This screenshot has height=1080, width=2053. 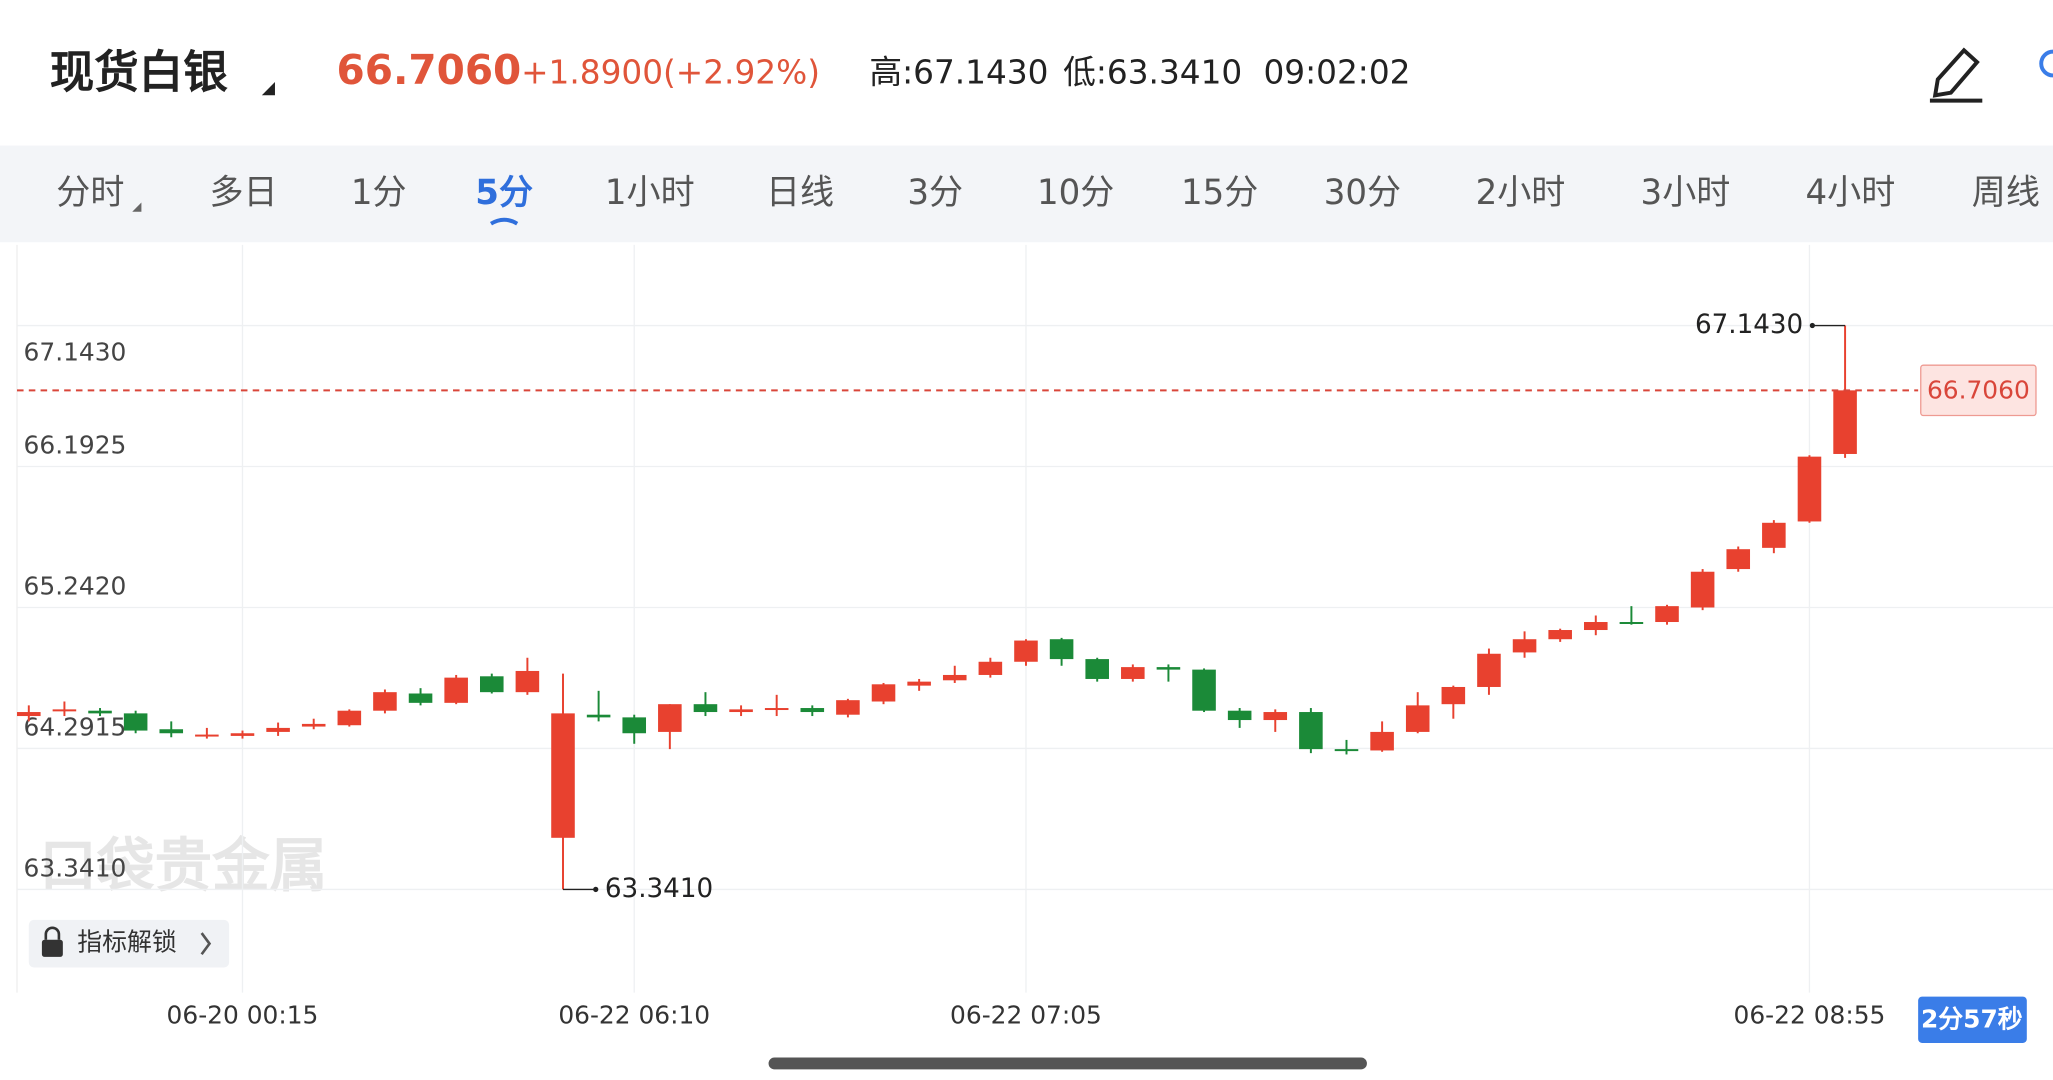 What do you see at coordinates (1521, 193) in the screenshot?
I see `tab: 2小时` at bounding box center [1521, 193].